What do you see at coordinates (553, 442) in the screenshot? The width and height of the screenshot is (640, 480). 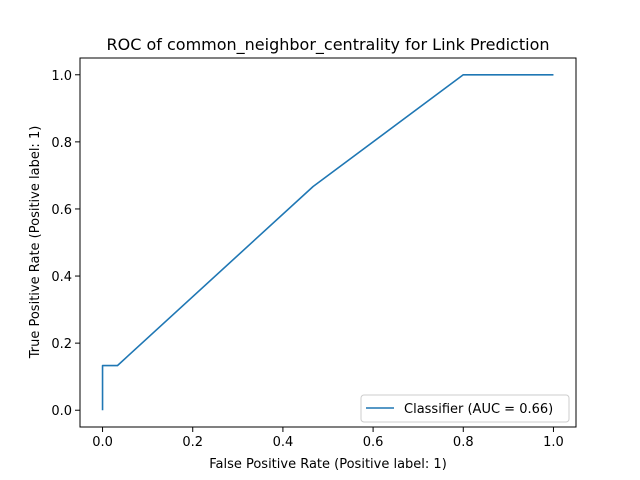 I see `x-tick-label: 1.0` at bounding box center [553, 442].